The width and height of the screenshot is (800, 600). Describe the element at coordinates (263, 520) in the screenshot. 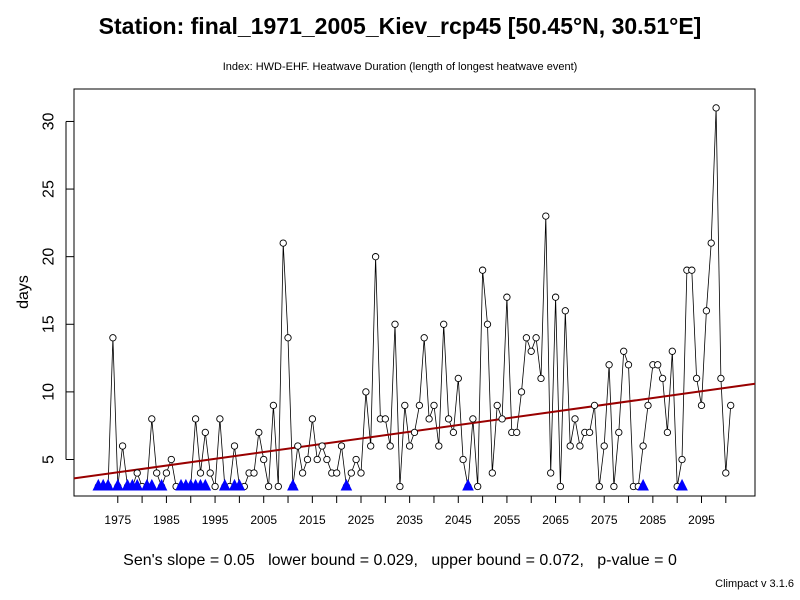

I see `x-tick-label: 2005` at that location.